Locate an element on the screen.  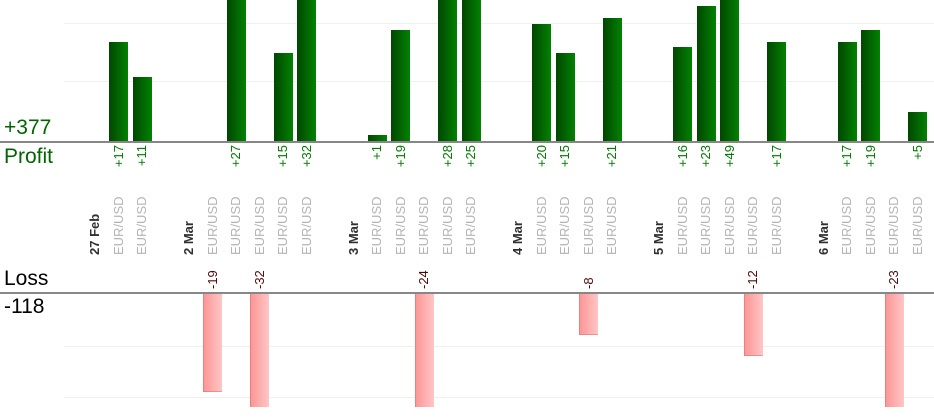
profit-value-label: +16 is located at coordinates (682, 156).